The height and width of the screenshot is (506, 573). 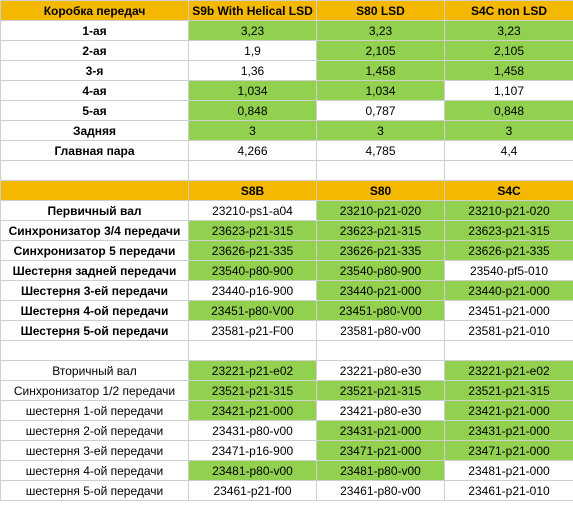 What do you see at coordinates (94, 250) in the screenshot?
I see `row-label-cell: Синхронизатор 5 передачи` at bounding box center [94, 250].